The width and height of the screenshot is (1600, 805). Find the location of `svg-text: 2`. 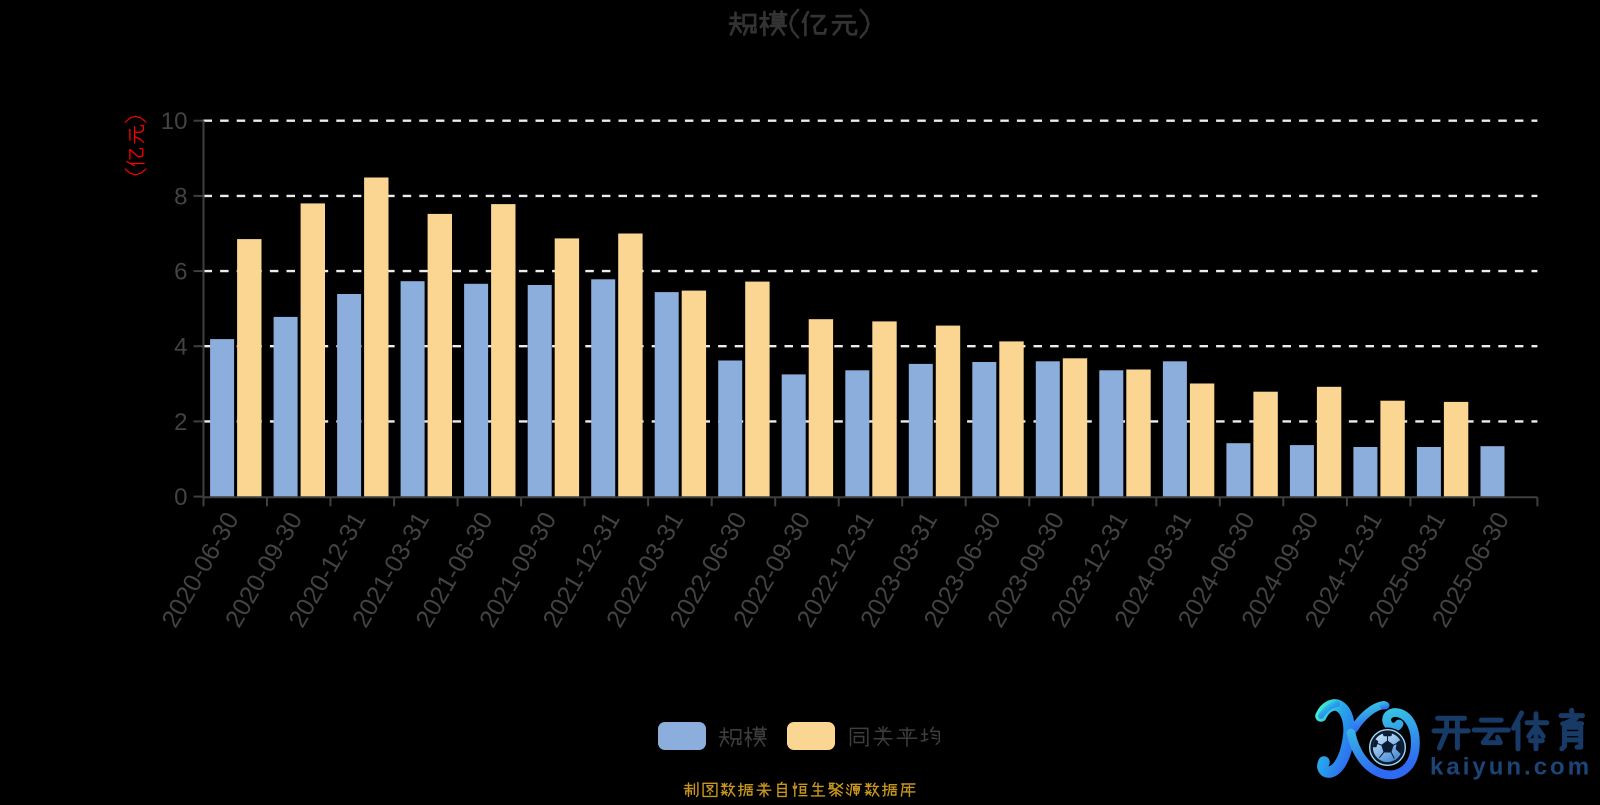

svg-text: 2 is located at coordinates (180, 422).